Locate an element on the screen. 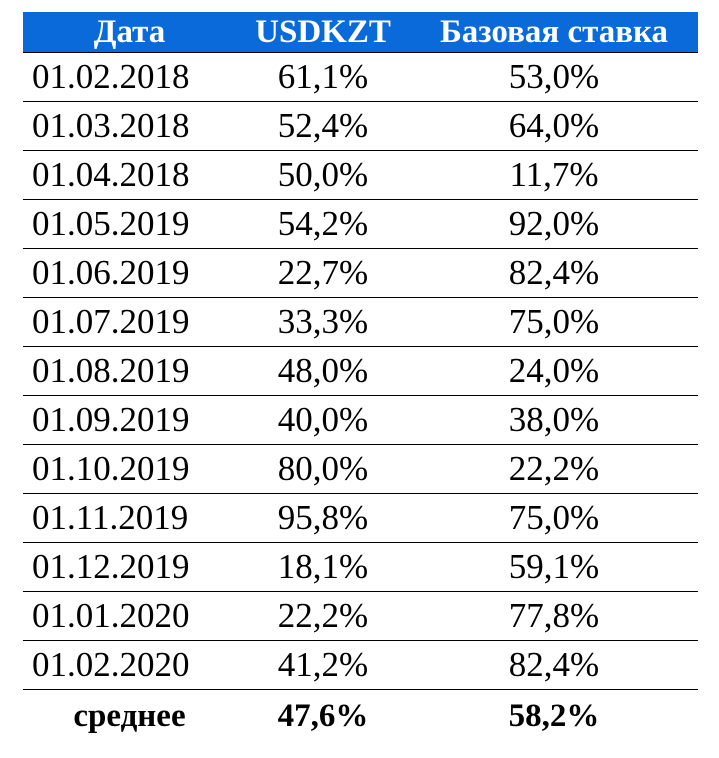 Image resolution: width=719 pixels, height=758 pixels. table-row: 01.04.2018 50,0% 11,7% is located at coordinates (360, 175).